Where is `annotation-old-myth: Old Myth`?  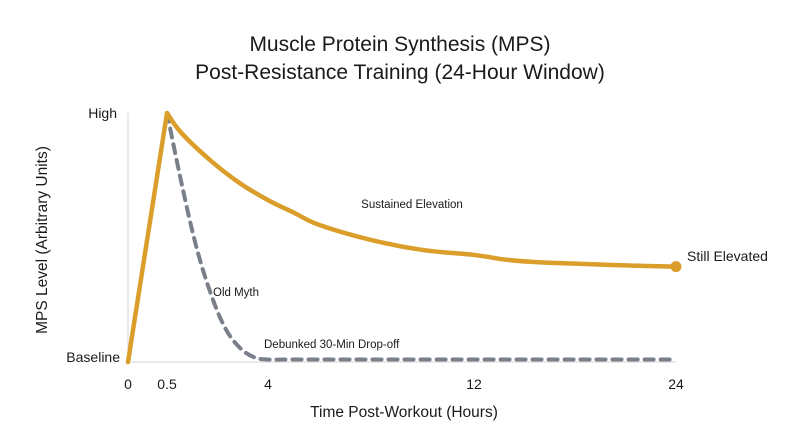 annotation-old-myth: Old Myth is located at coordinates (236, 293).